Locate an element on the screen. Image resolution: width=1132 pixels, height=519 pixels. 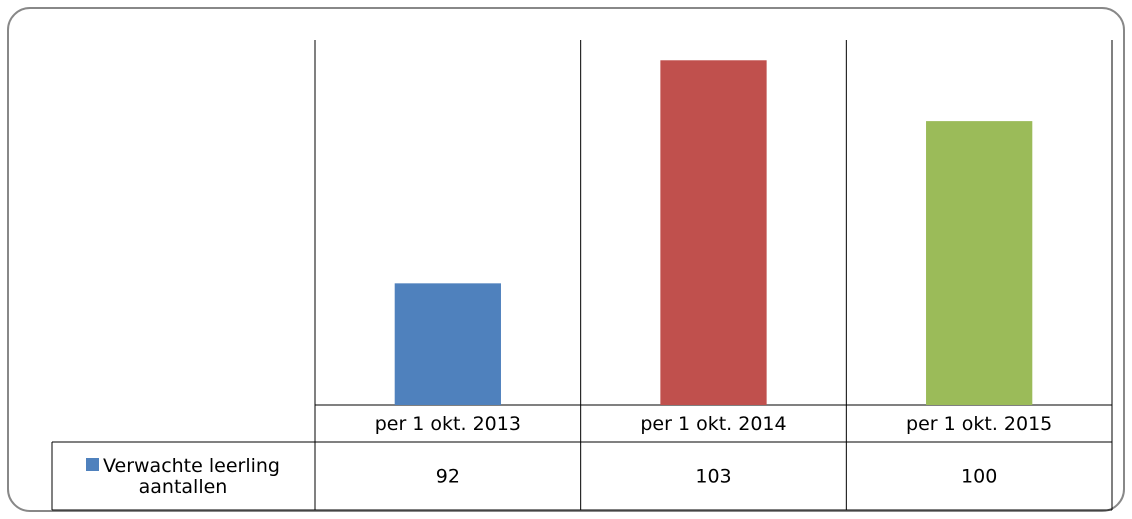
legend-cell: Verwachte leerling aantallen is located at coordinates (183, 477).